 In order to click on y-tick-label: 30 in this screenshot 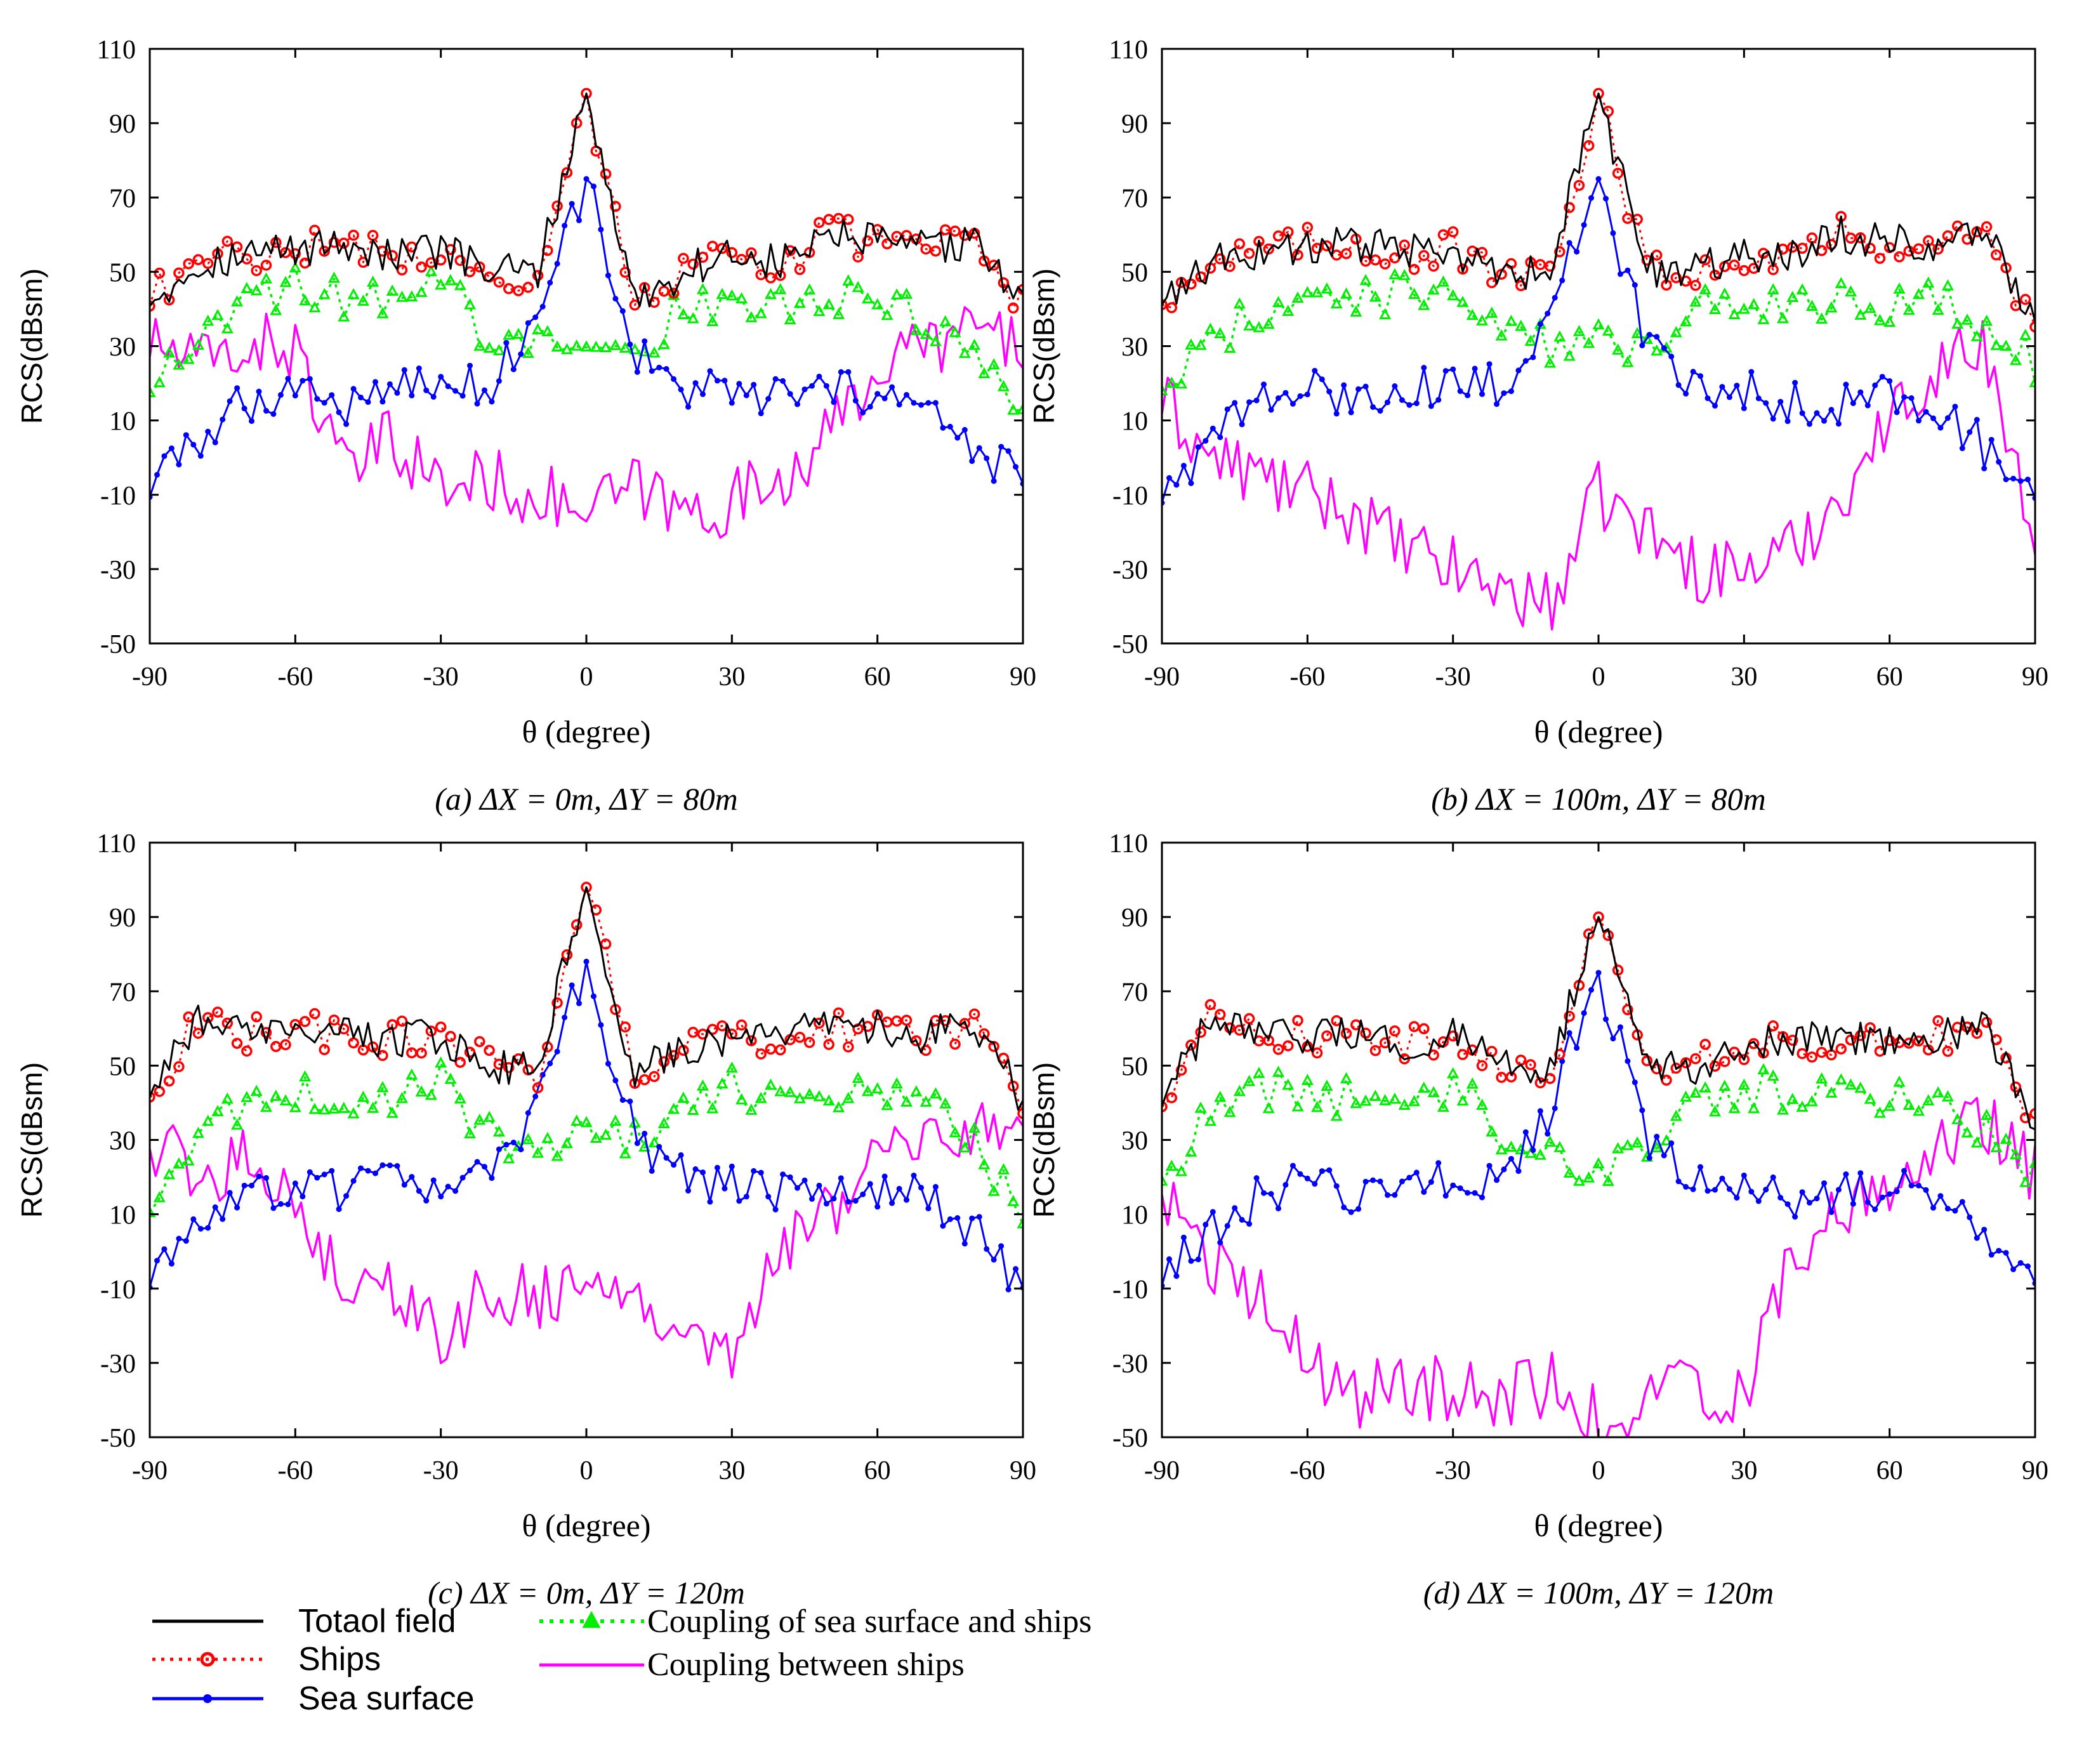, I will do `click(122, 1141)`.